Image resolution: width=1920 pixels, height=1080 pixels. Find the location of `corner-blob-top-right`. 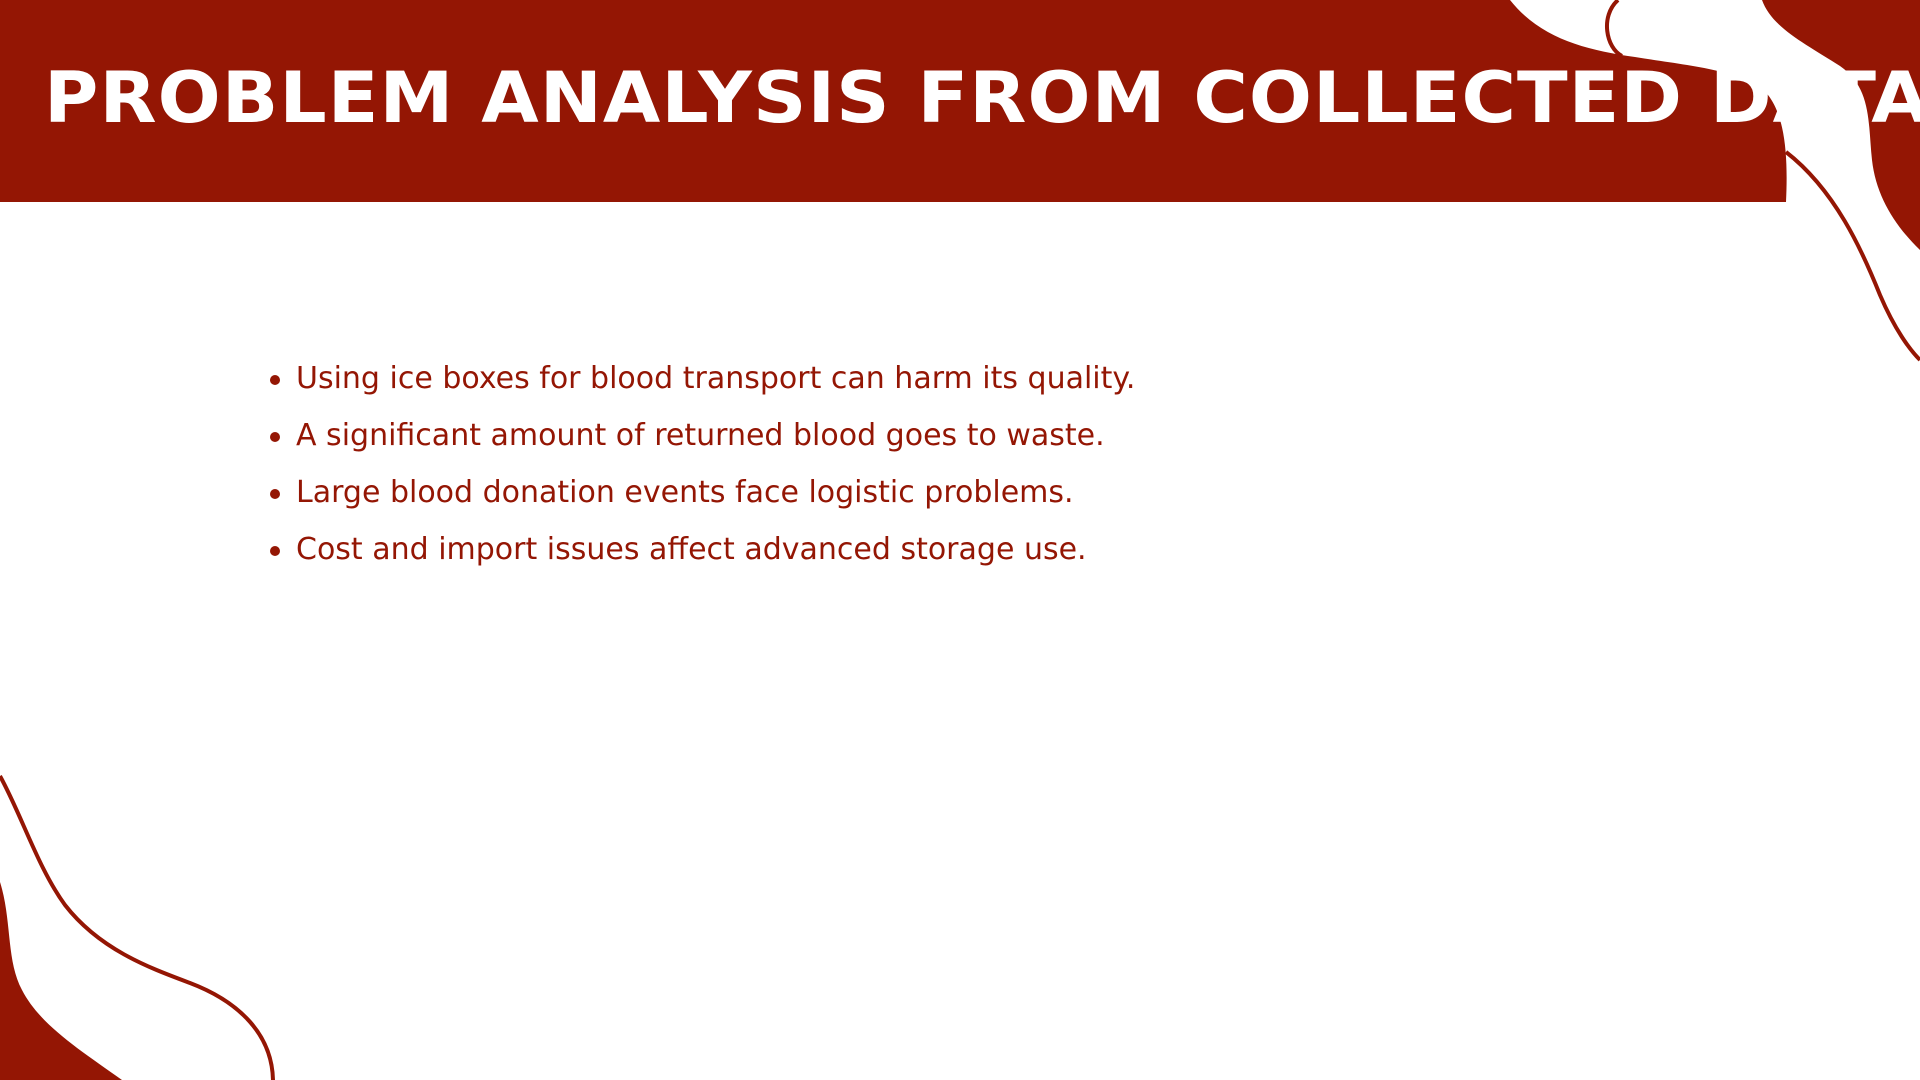

corner-blob-top-right is located at coordinates (1841, 125).